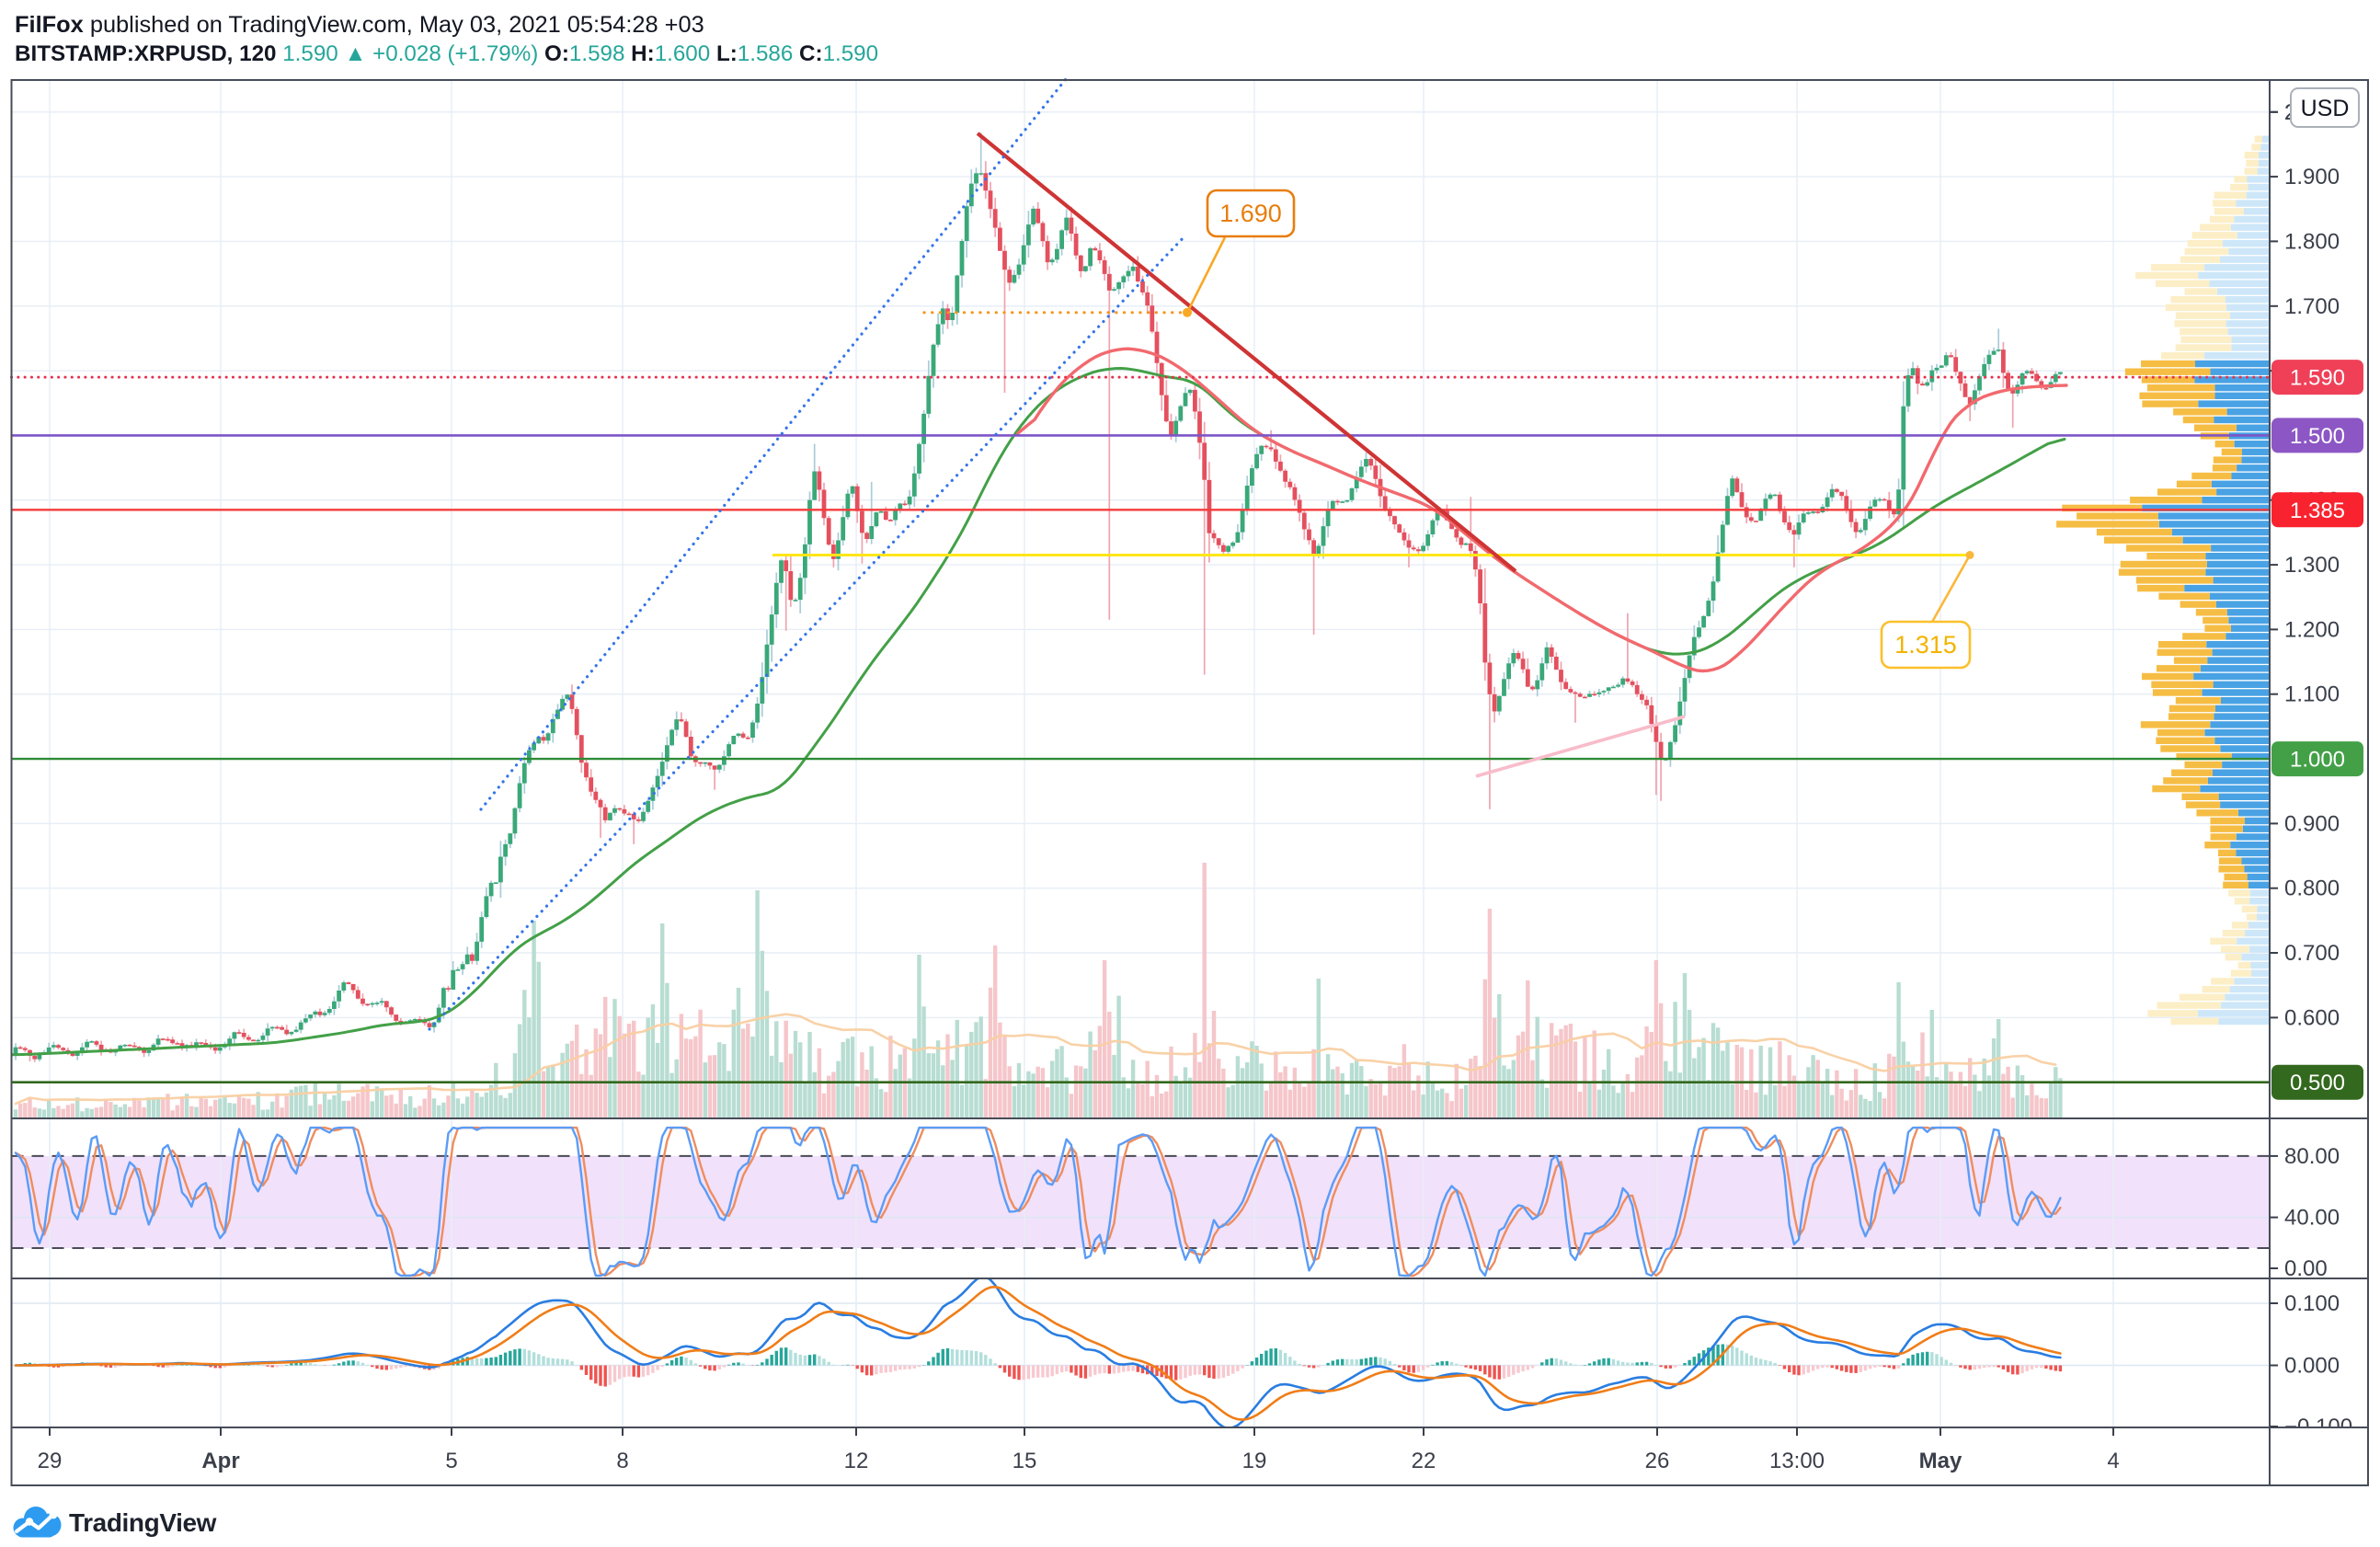 This screenshot has height=1547, width=2380. I want to click on svg-text: 1.100, so click(2312, 694).